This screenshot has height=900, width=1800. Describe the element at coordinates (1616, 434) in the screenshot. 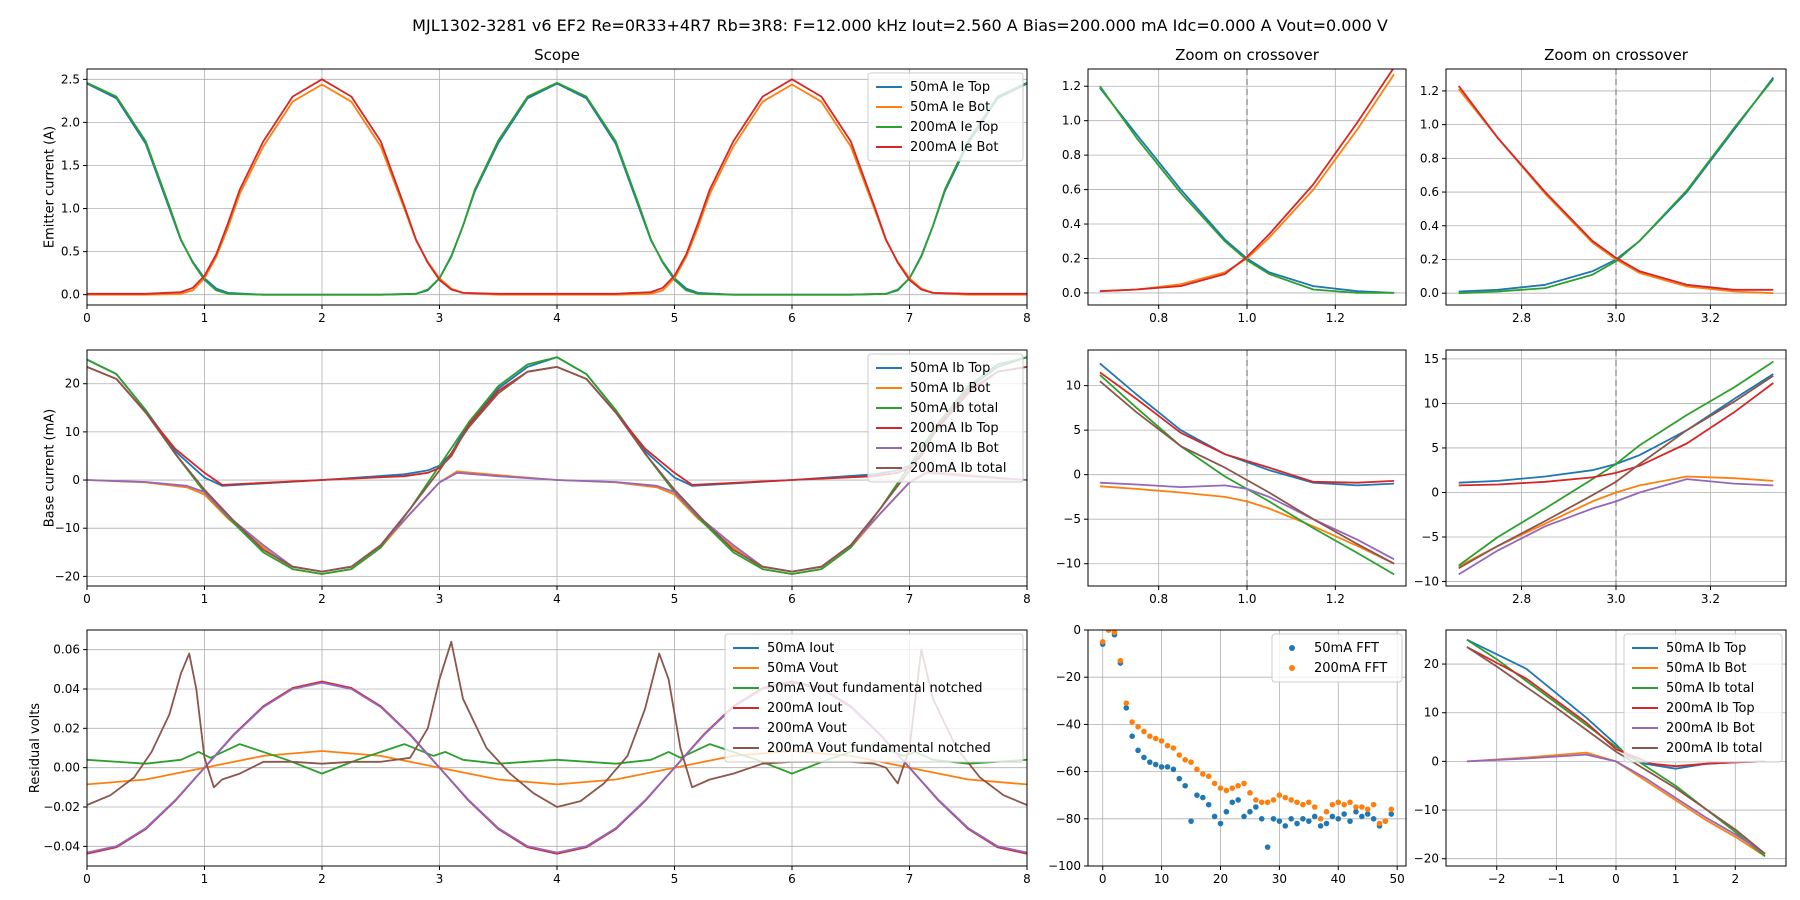

I see `series-line-200ma-ib-top` at that location.